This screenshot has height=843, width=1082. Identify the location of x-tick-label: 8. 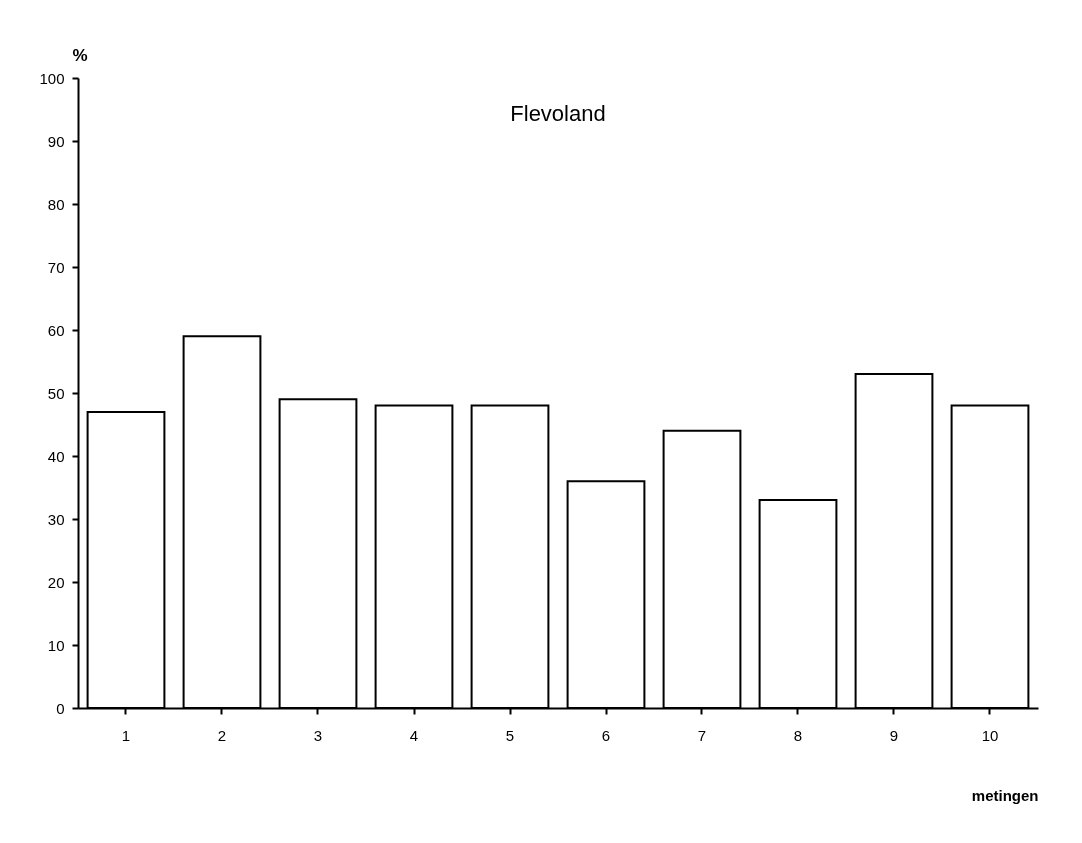
(798, 735).